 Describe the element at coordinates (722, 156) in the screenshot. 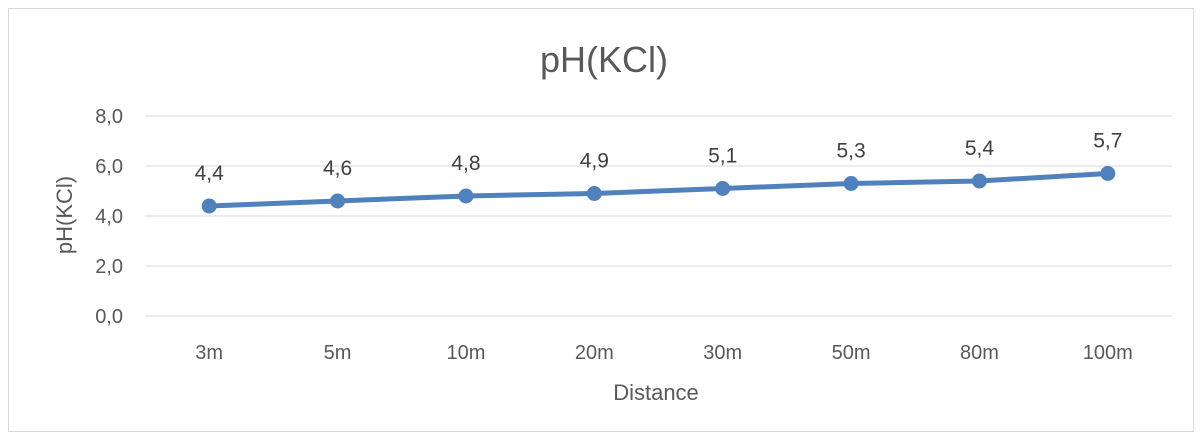

I see `data-label: 5,1` at that location.